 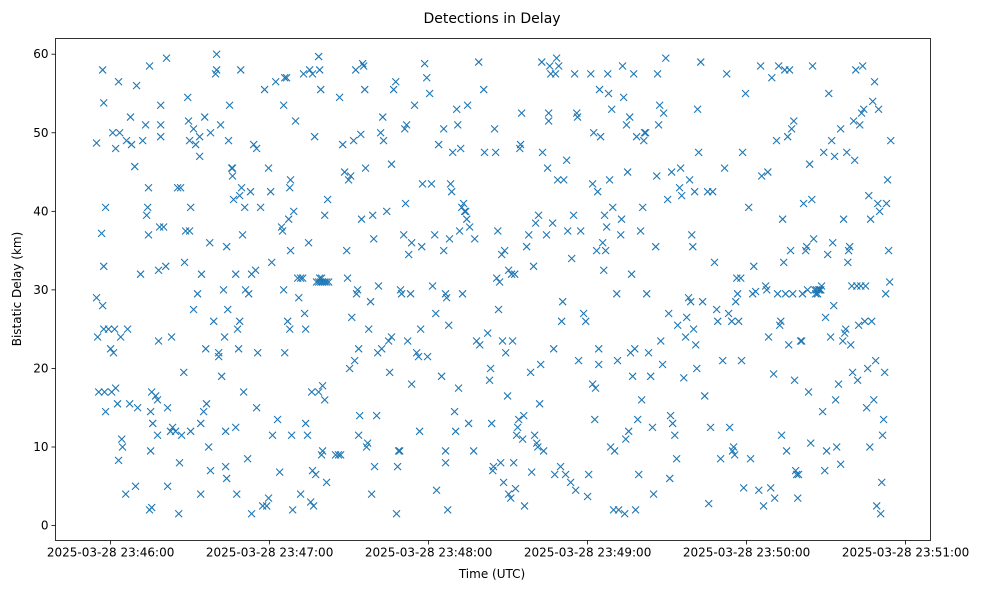 I want to click on y-axis-ticks: 0 10 20 30 40 50 60, so click(x=44, y=290).